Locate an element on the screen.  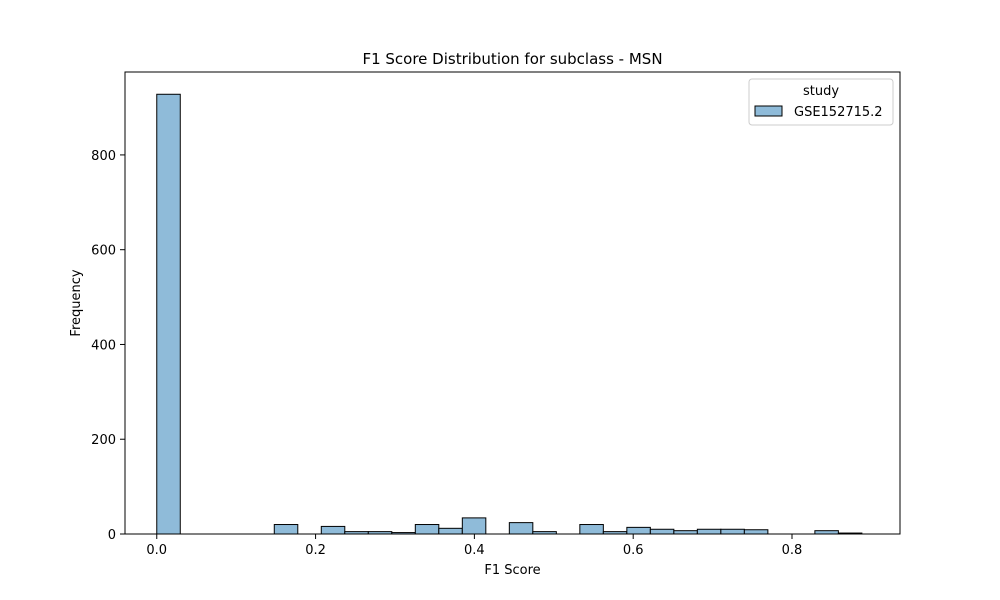
x-tick-label: 0.8 is located at coordinates (792, 550).